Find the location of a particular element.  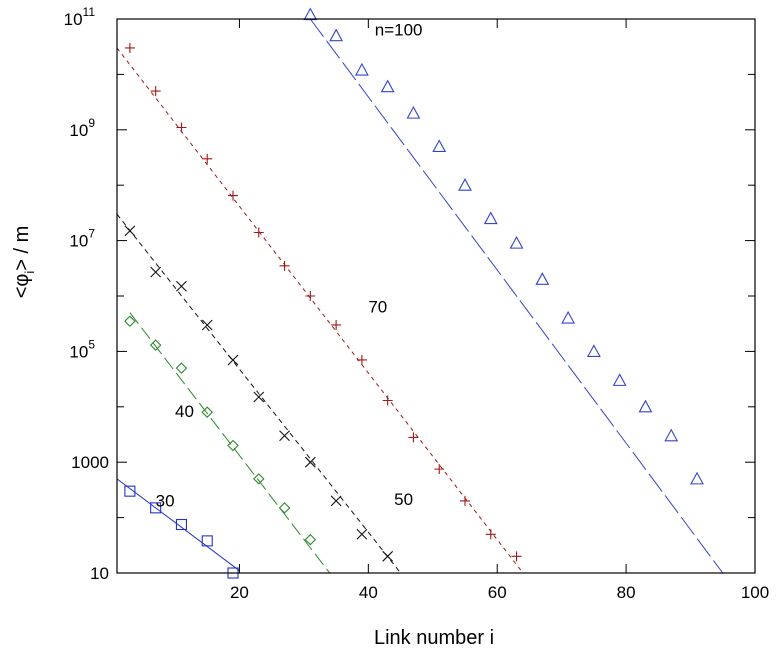

y-tick-label: 10⁹ is located at coordinates (82, 128).